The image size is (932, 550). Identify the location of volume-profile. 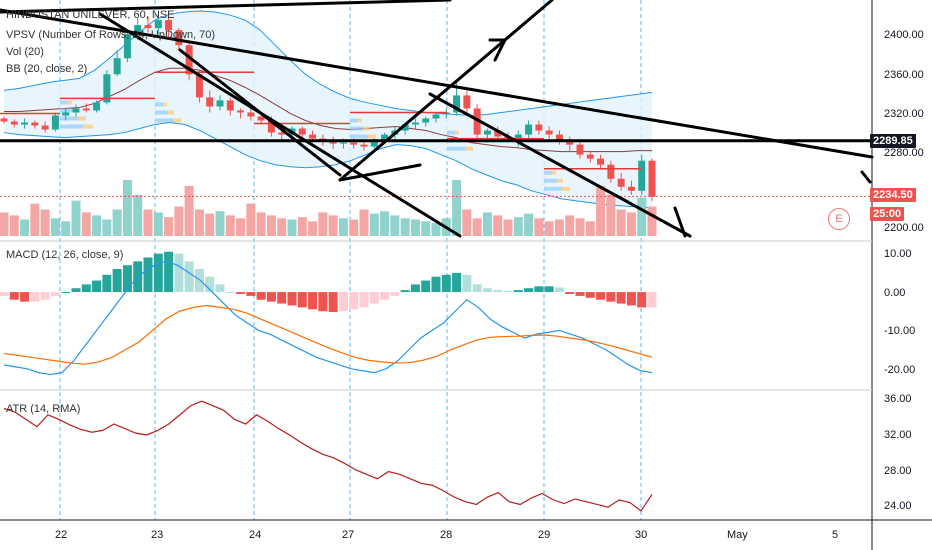
(315, 145).